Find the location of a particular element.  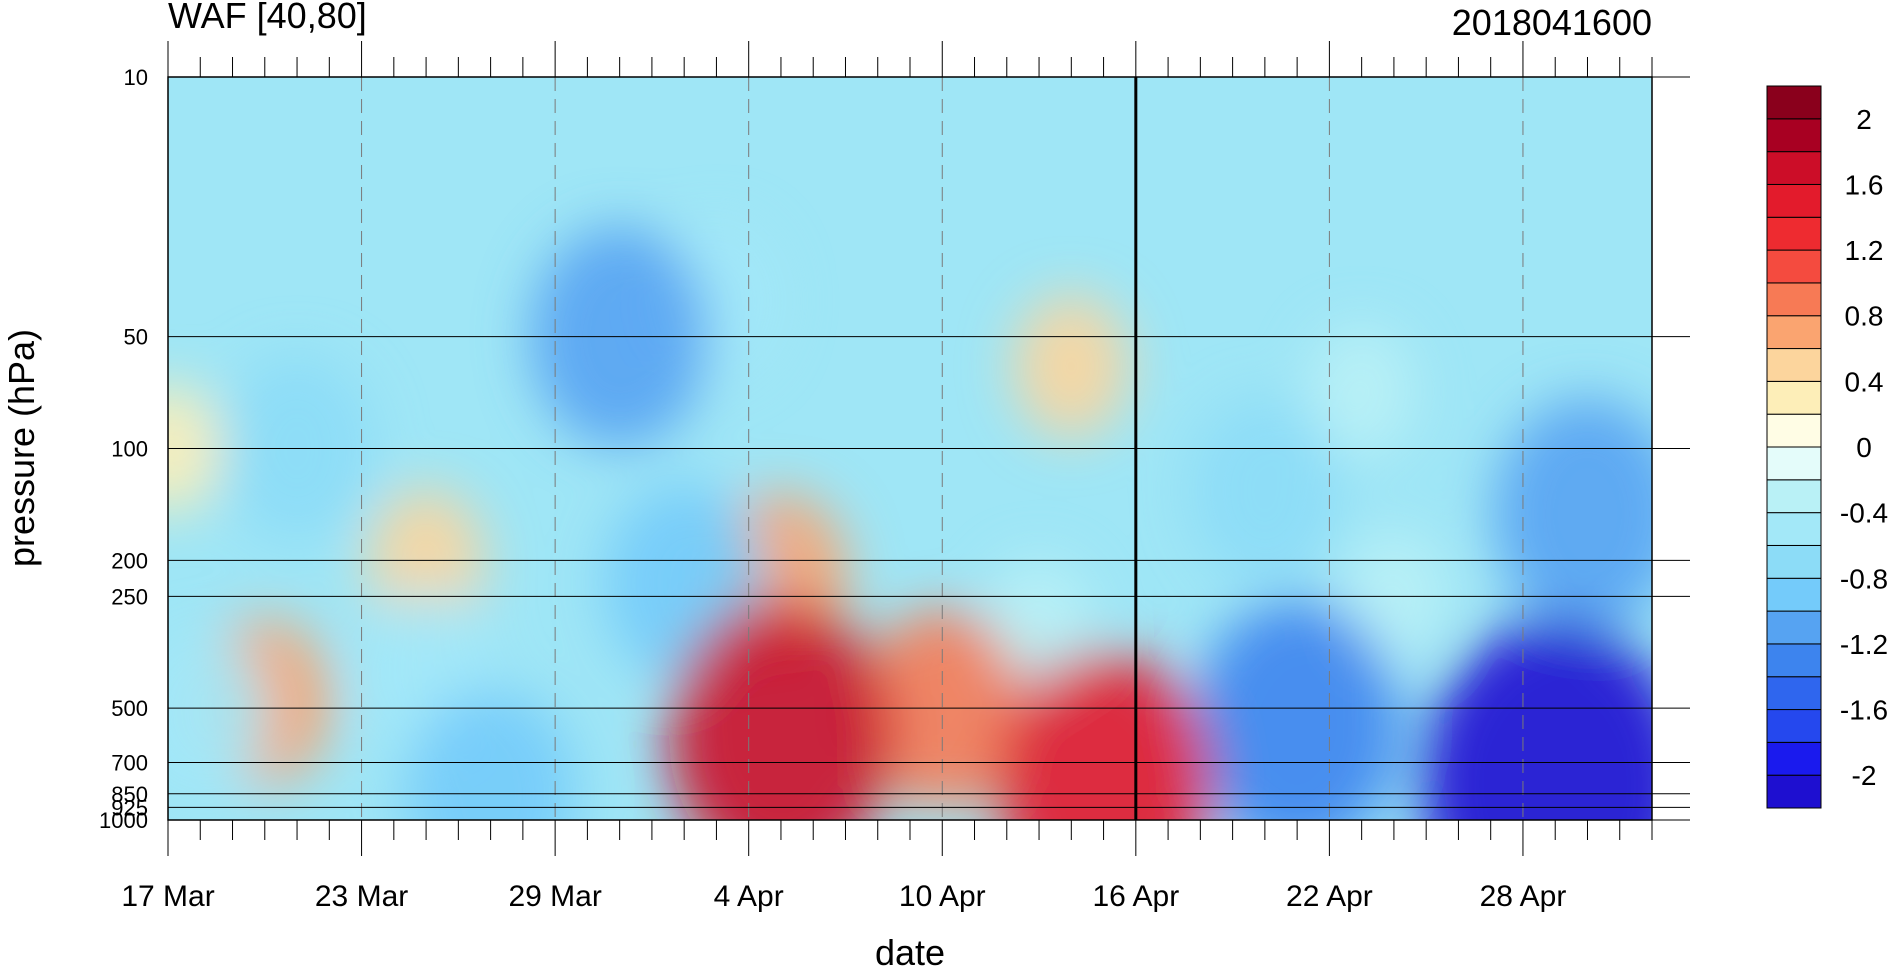

y-tick-label-9: 1000 is located at coordinates (123, 820).